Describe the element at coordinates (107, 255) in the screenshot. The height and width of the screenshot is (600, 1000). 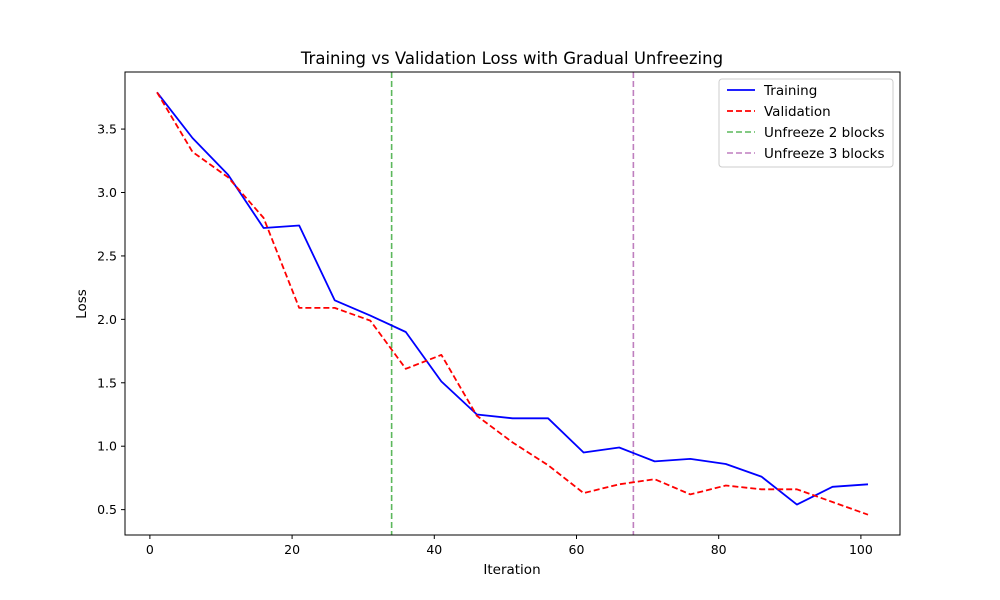
I see `y-tick-label: 2.5` at that location.